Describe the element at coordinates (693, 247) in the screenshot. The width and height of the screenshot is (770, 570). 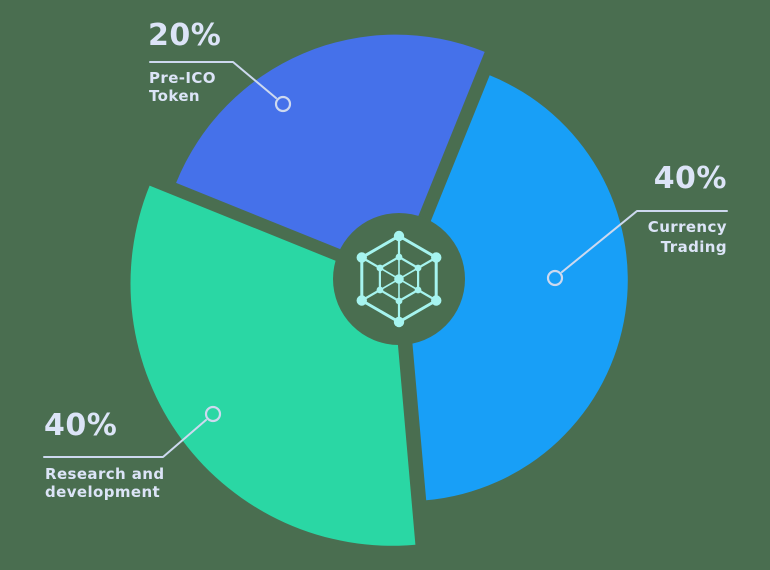
I see `slice-label-line: Trading` at that location.